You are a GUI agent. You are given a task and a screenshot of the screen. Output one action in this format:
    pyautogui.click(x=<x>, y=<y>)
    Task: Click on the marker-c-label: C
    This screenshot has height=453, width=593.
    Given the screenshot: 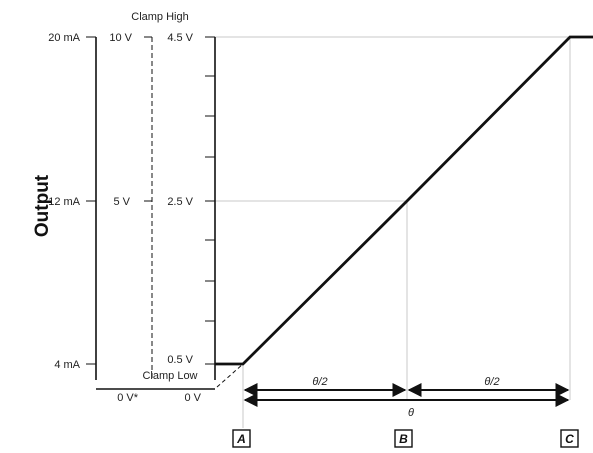 What is the action you would take?
    pyautogui.click(x=569, y=439)
    